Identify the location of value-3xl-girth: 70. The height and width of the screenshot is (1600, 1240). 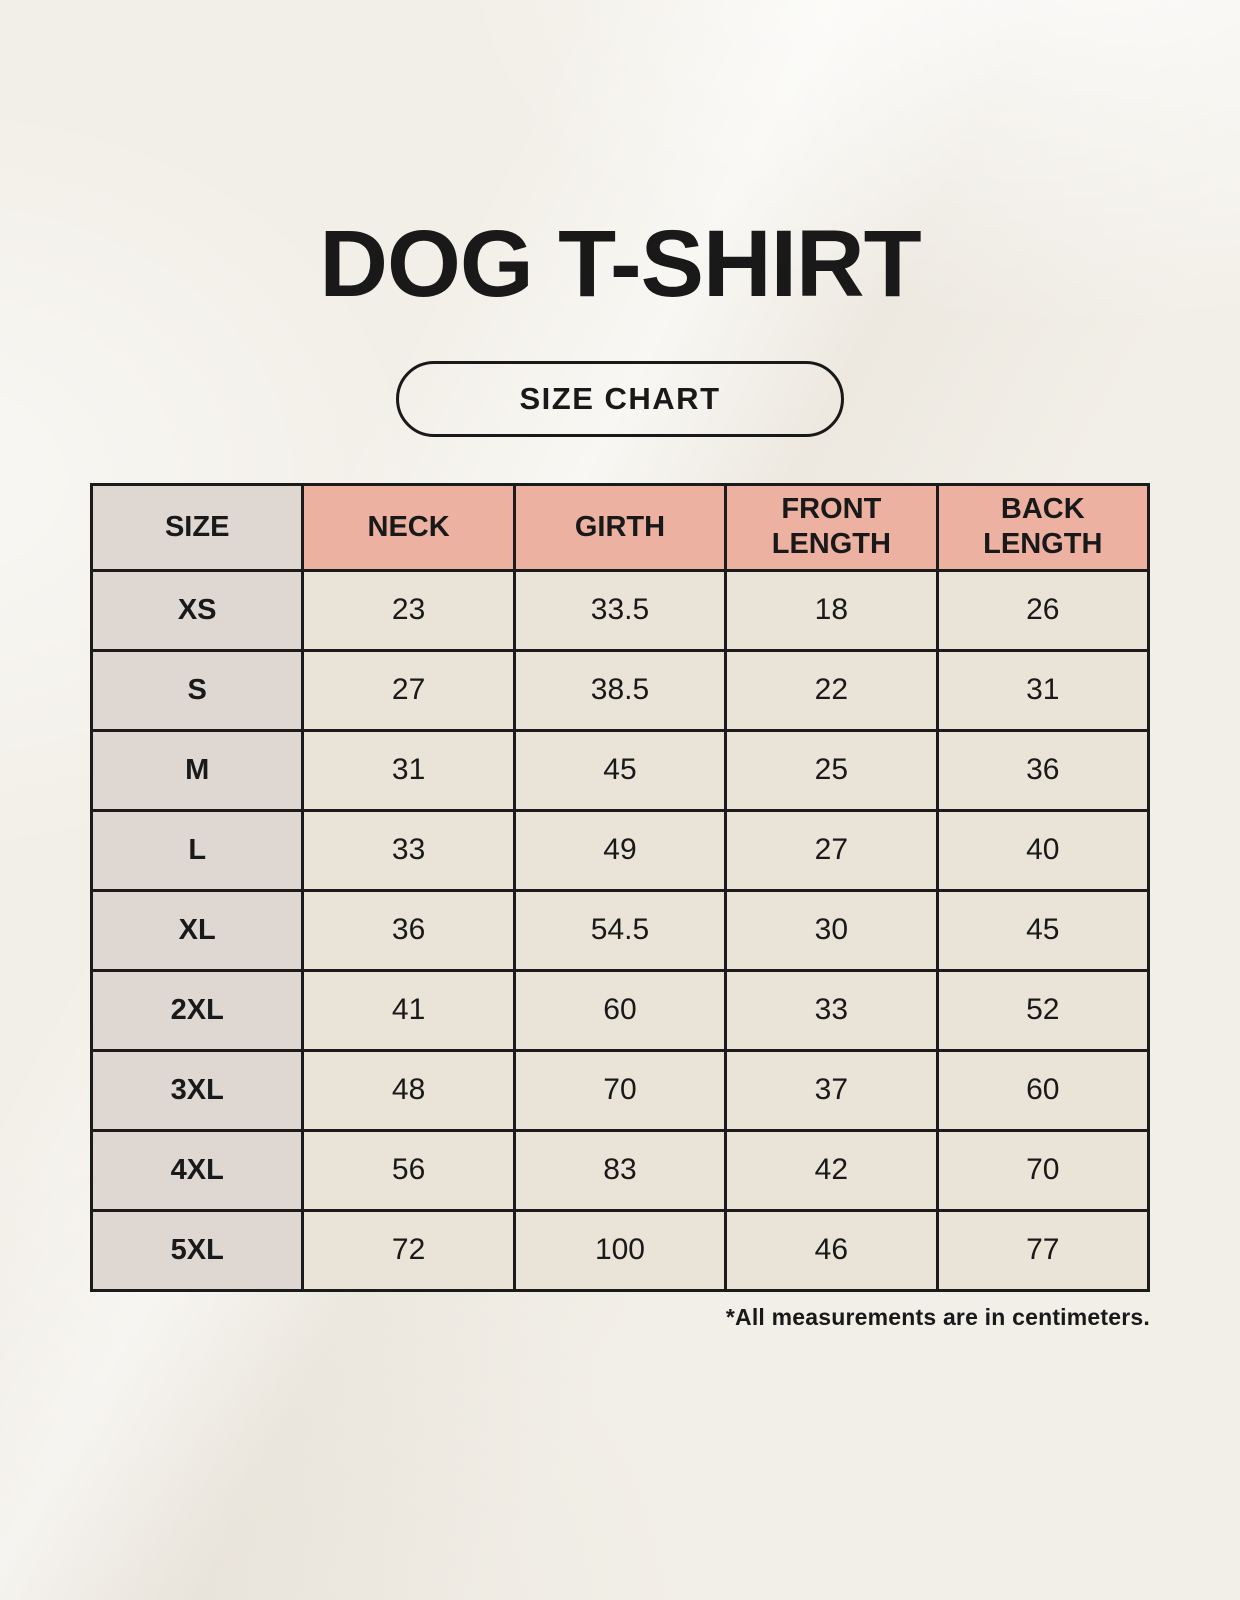
(620, 1090).